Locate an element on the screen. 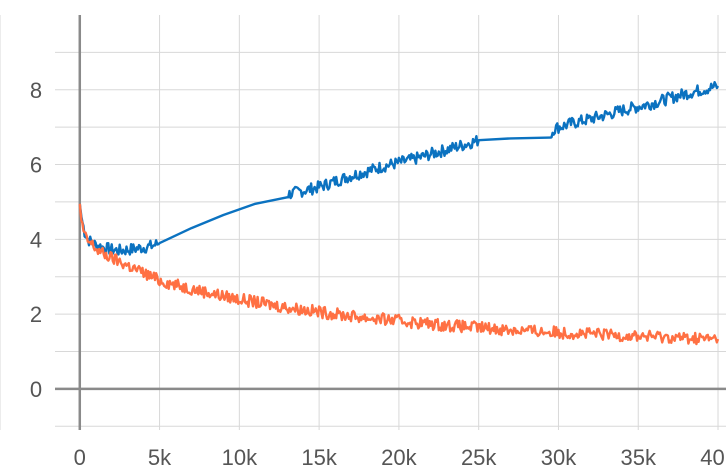 The width and height of the screenshot is (726, 470). x-tick-label: 30k is located at coordinates (559, 457).